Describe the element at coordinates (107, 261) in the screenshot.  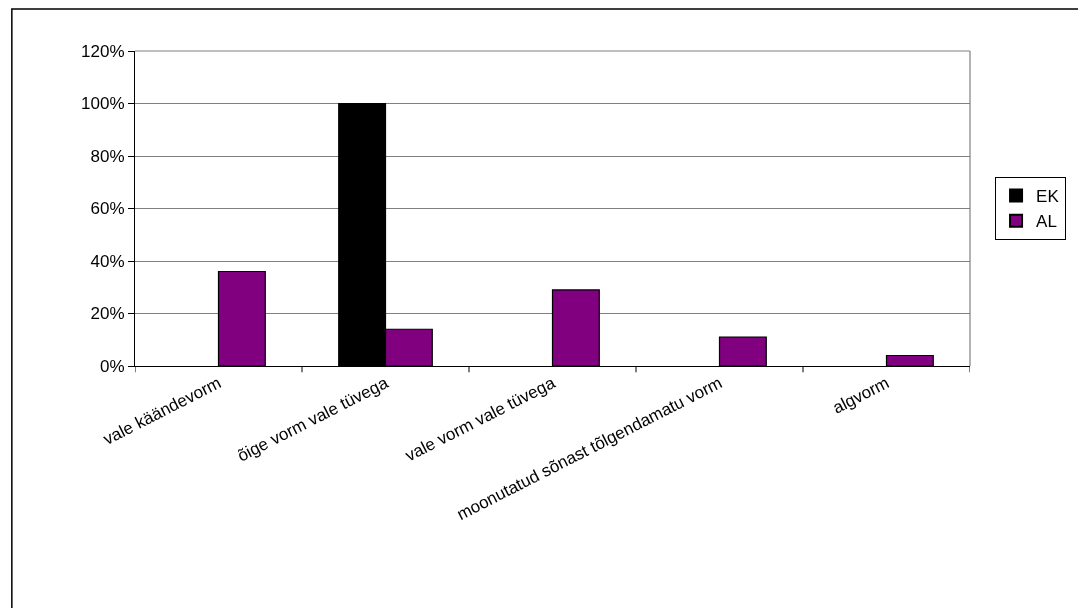
I see `y-tick-label: 40%` at that location.